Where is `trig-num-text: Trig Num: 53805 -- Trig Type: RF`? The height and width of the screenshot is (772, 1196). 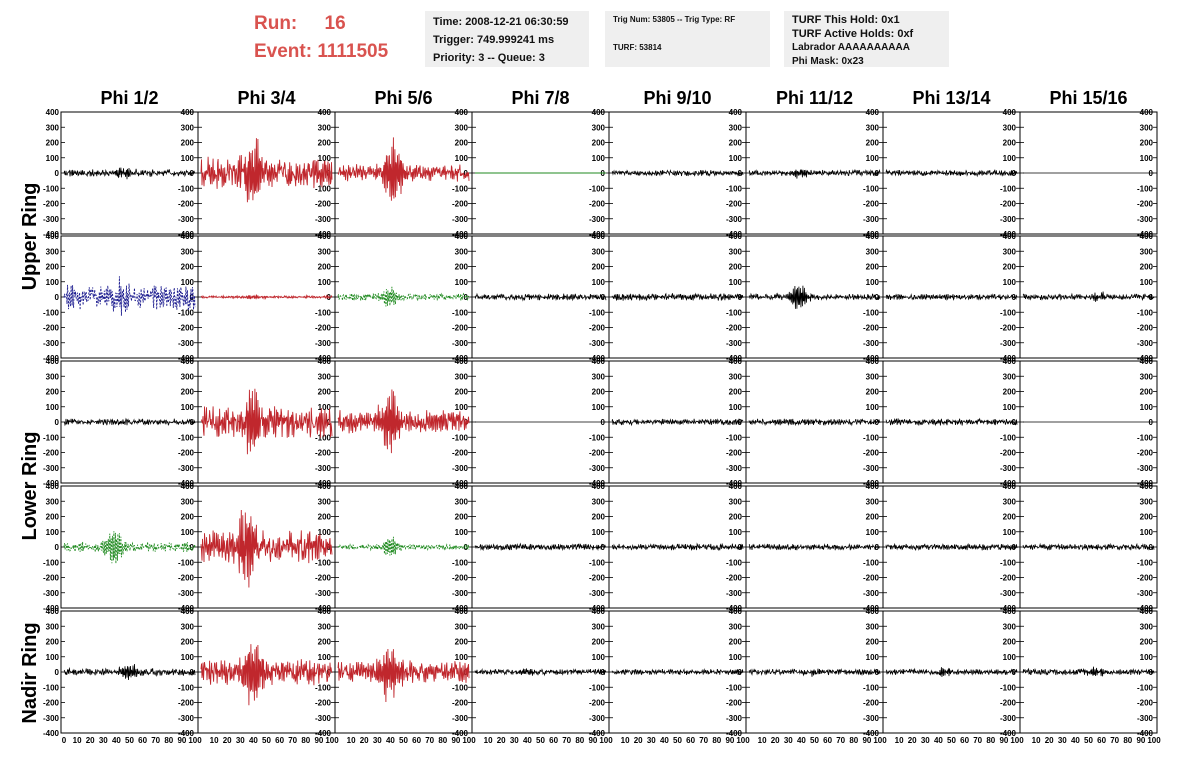
trig-num-text: Trig Num: 53805 -- Trig Type: RF is located at coordinates (674, 19).